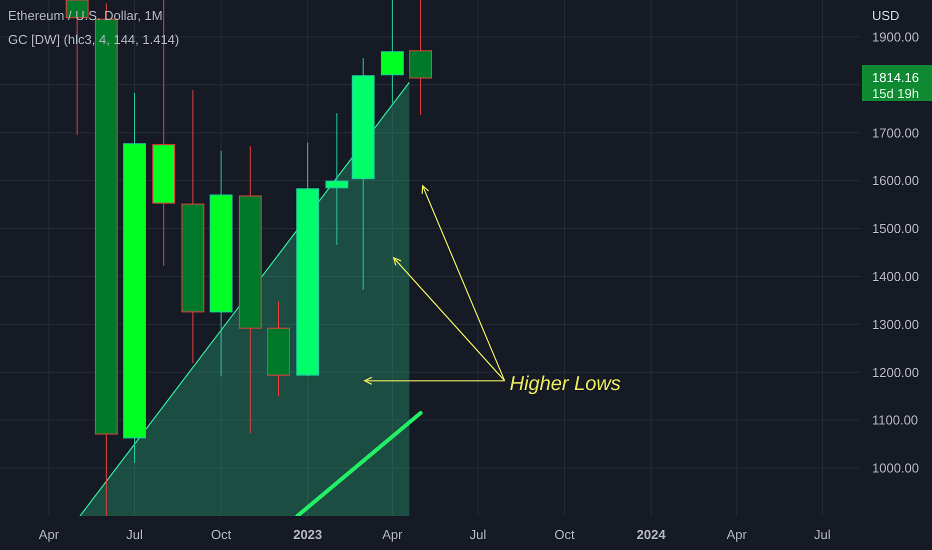 The image size is (932, 550). Describe the element at coordinates (565, 383) in the screenshot. I see `annotation: Higher Lows` at that location.